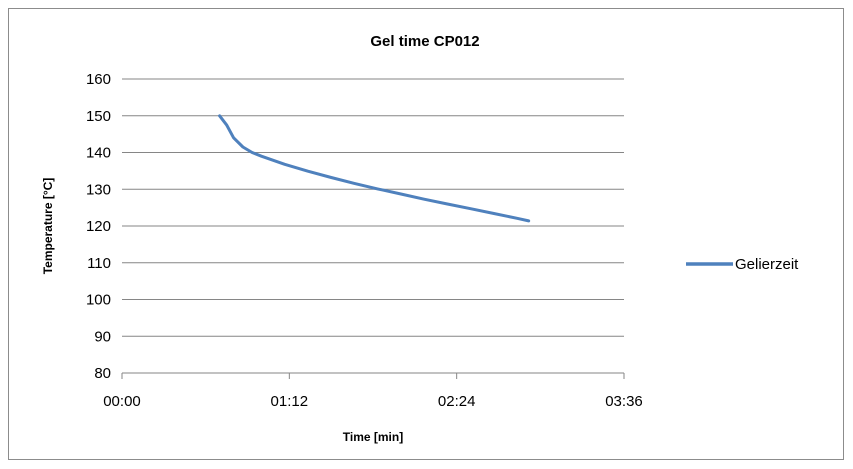 The image size is (853, 469). I want to click on x-axis-title: Time [min], so click(373, 437).